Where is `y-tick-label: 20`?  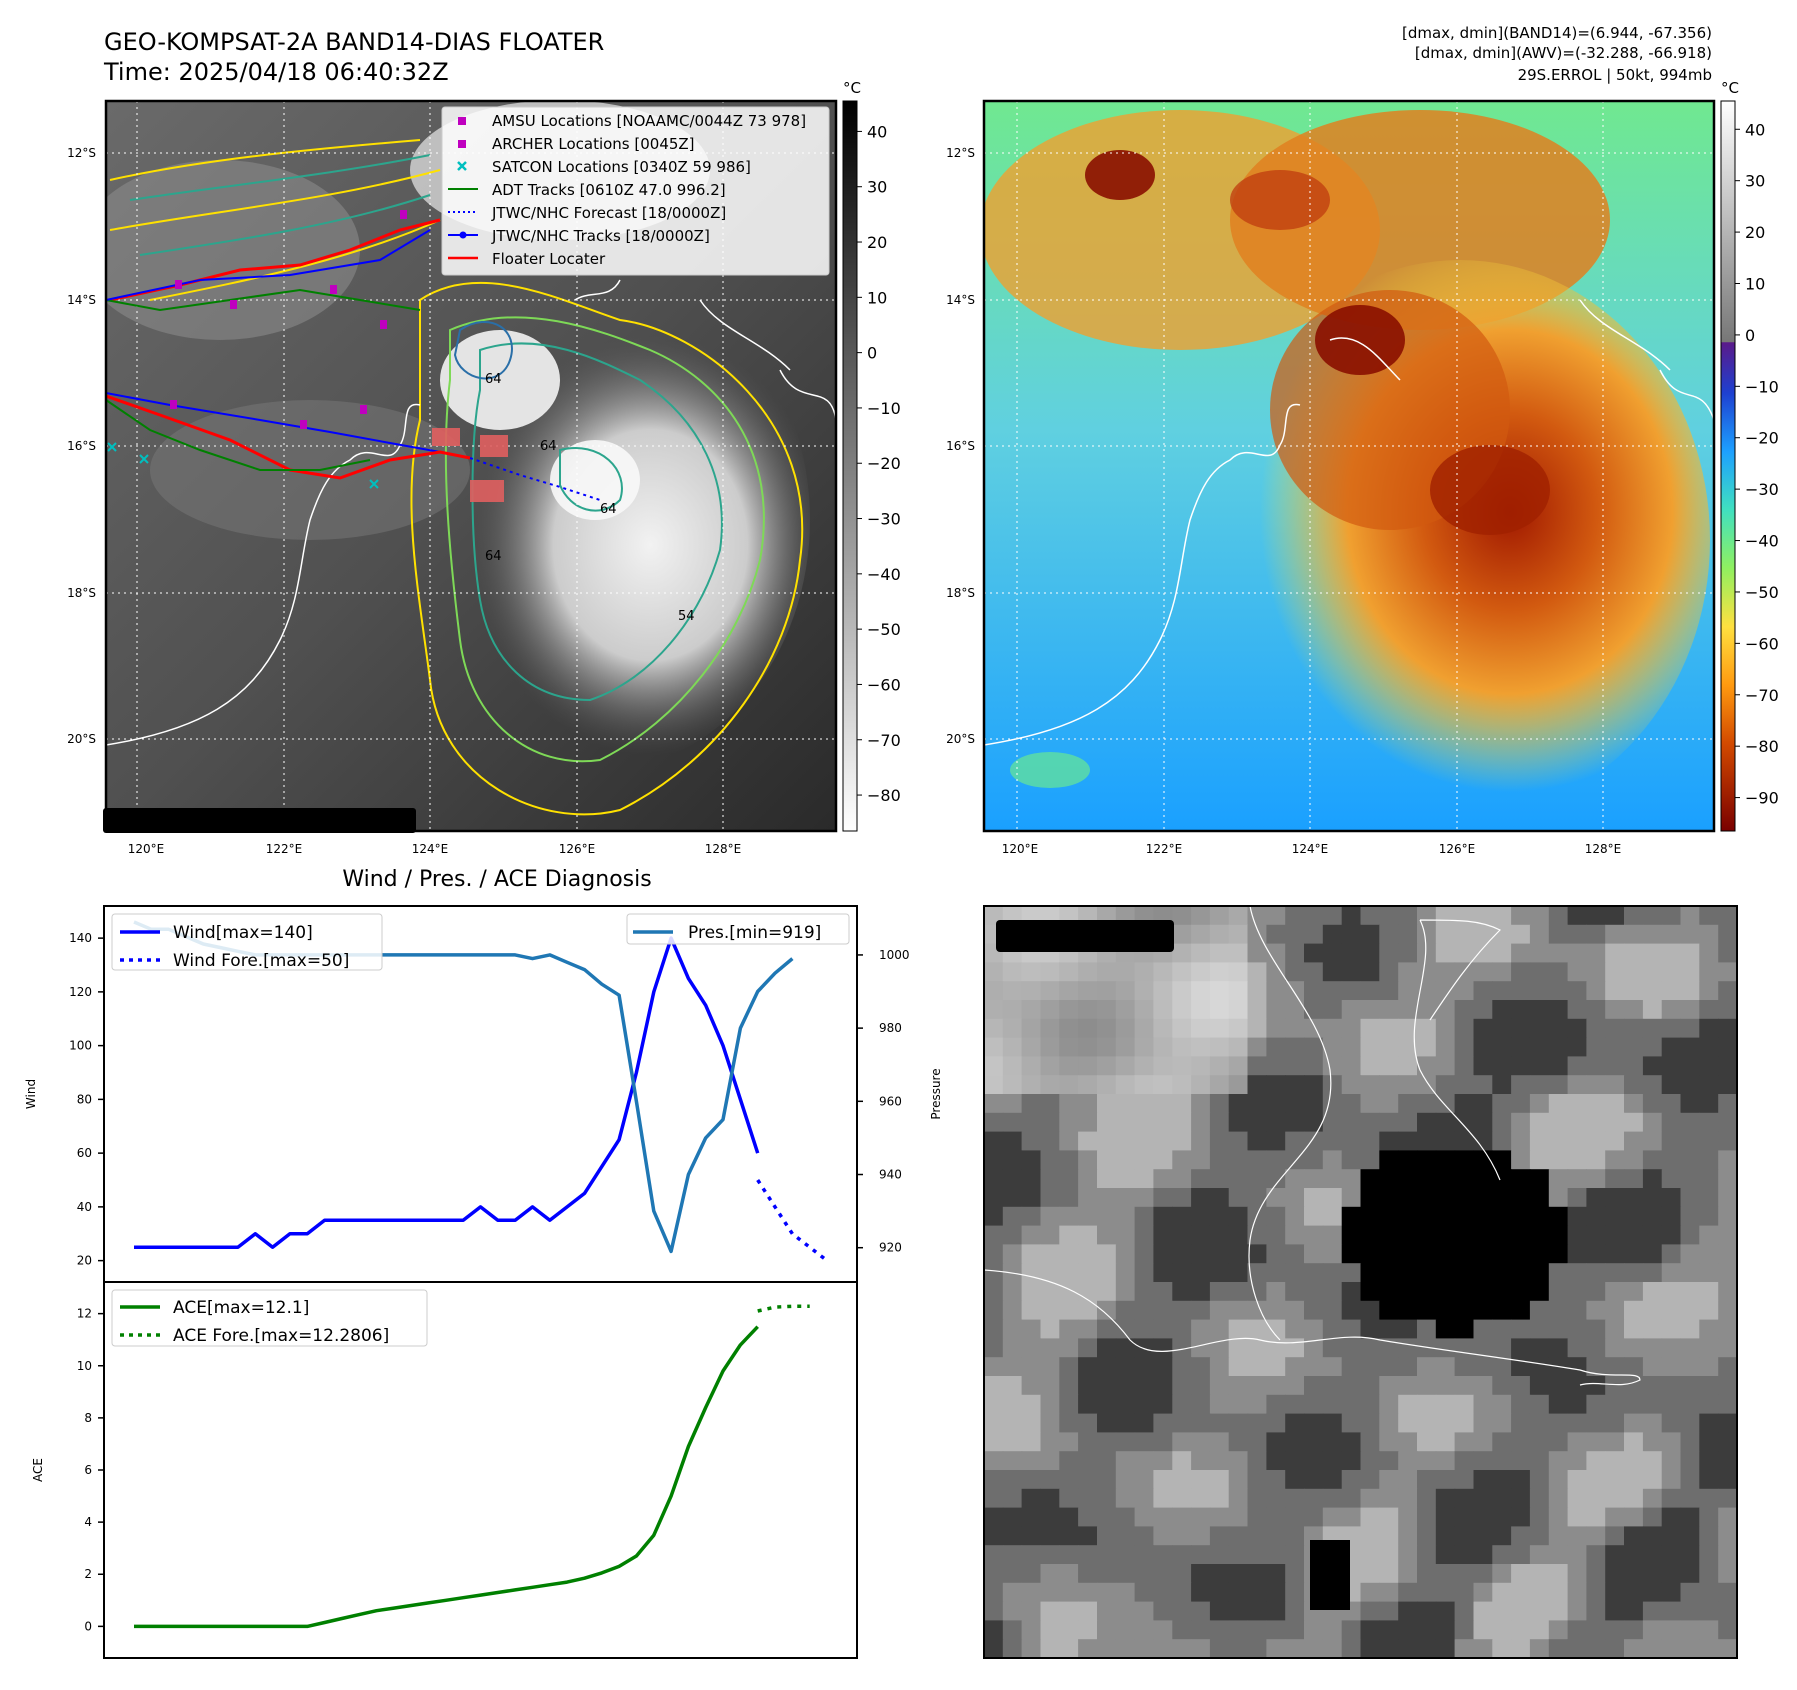 y-tick-label: 20 is located at coordinates (84, 1261).